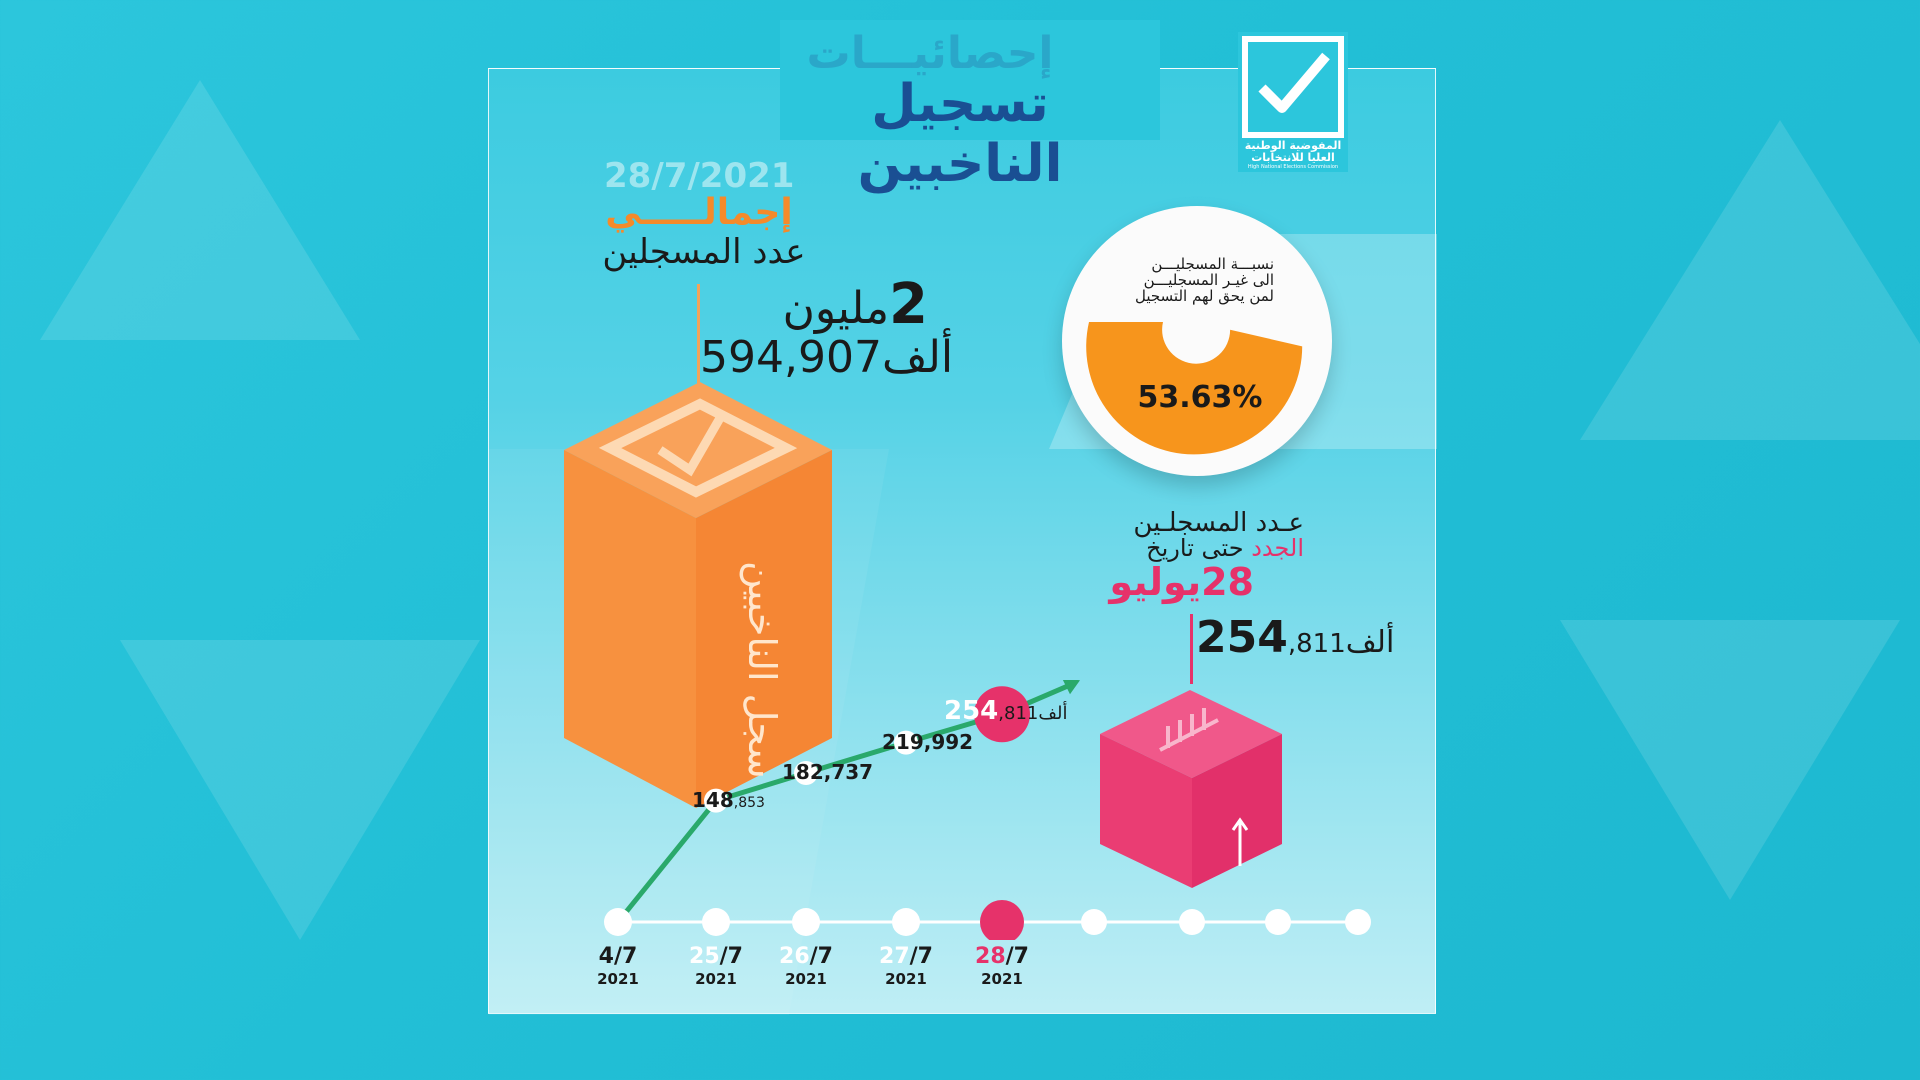 This screenshot has height=1080, width=1920. I want to click on pie-slice, so click(1194, 388).